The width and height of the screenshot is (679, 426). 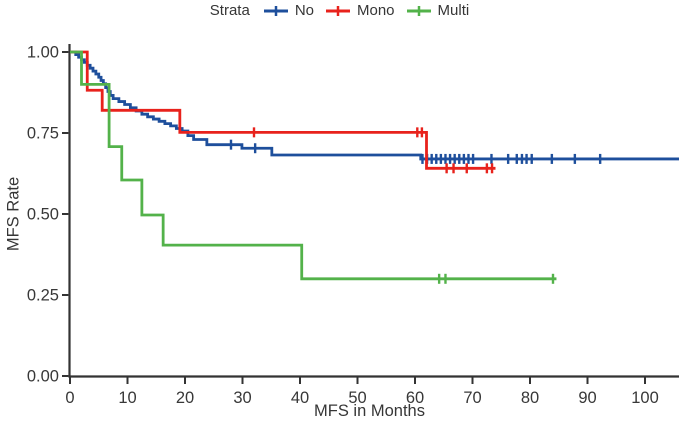 I want to click on legend-label-multi: Multi, so click(x=453, y=10).